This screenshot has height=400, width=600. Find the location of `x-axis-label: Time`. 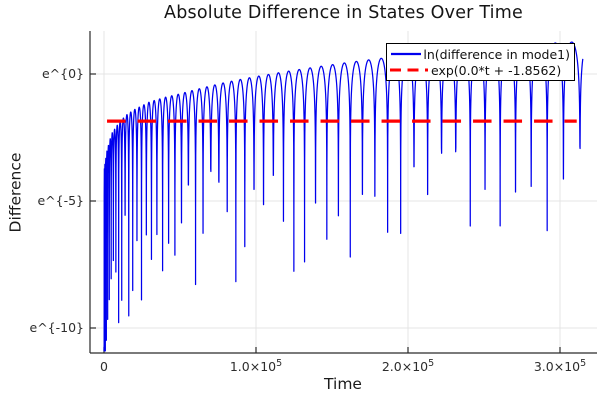

x-axis-label: Time is located at coordinates (343, 384).